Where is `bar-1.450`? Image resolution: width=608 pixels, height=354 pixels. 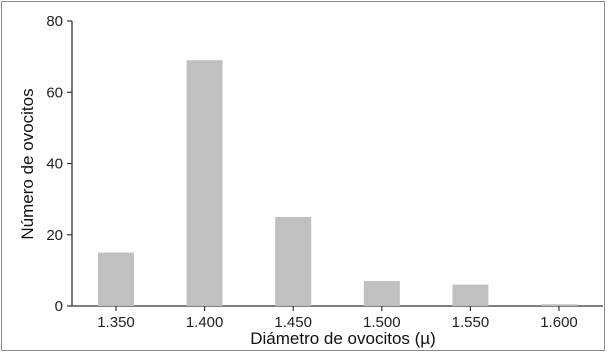
bar-1.450 is located at coordinates (293, 261).